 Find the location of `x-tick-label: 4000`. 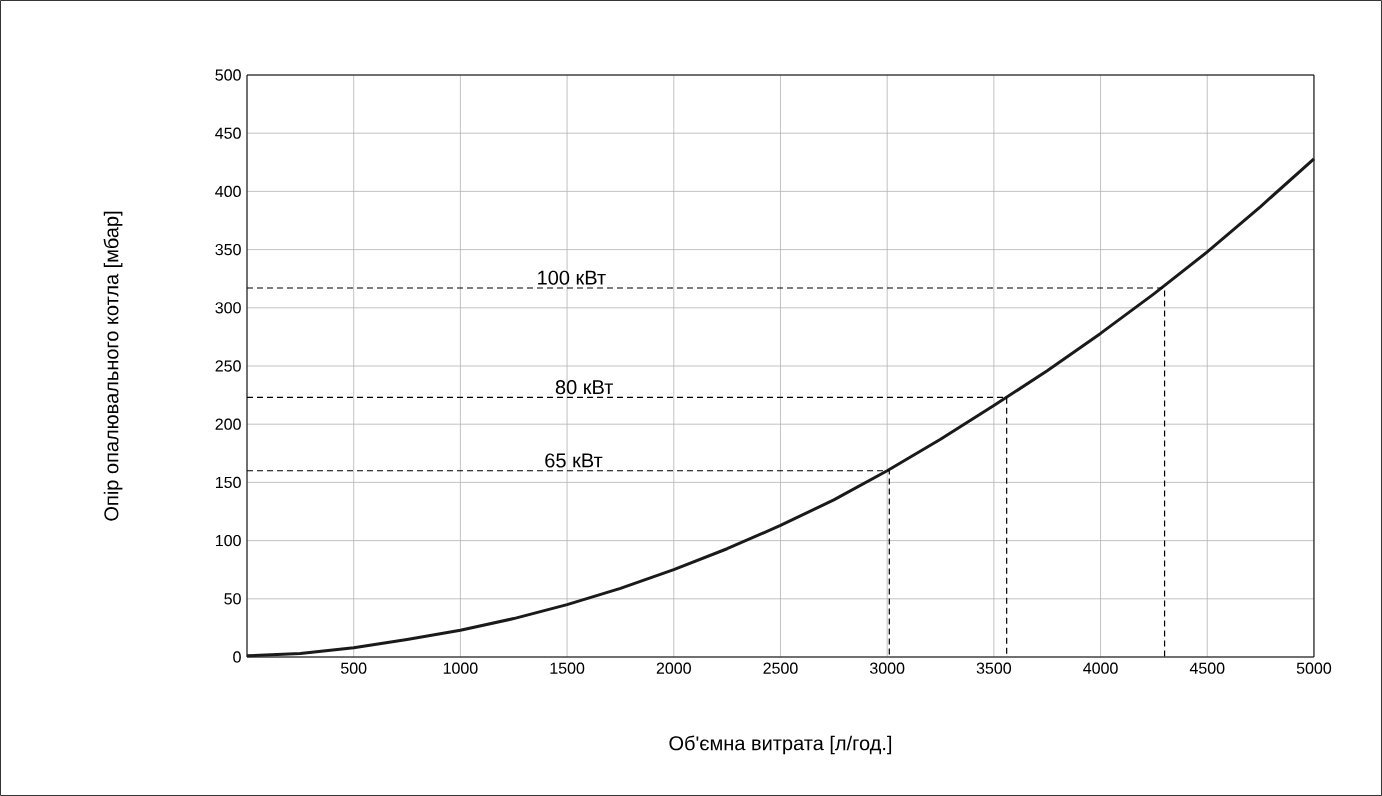

x-tick-label: 4000 is located at coordinates (1100, 668).